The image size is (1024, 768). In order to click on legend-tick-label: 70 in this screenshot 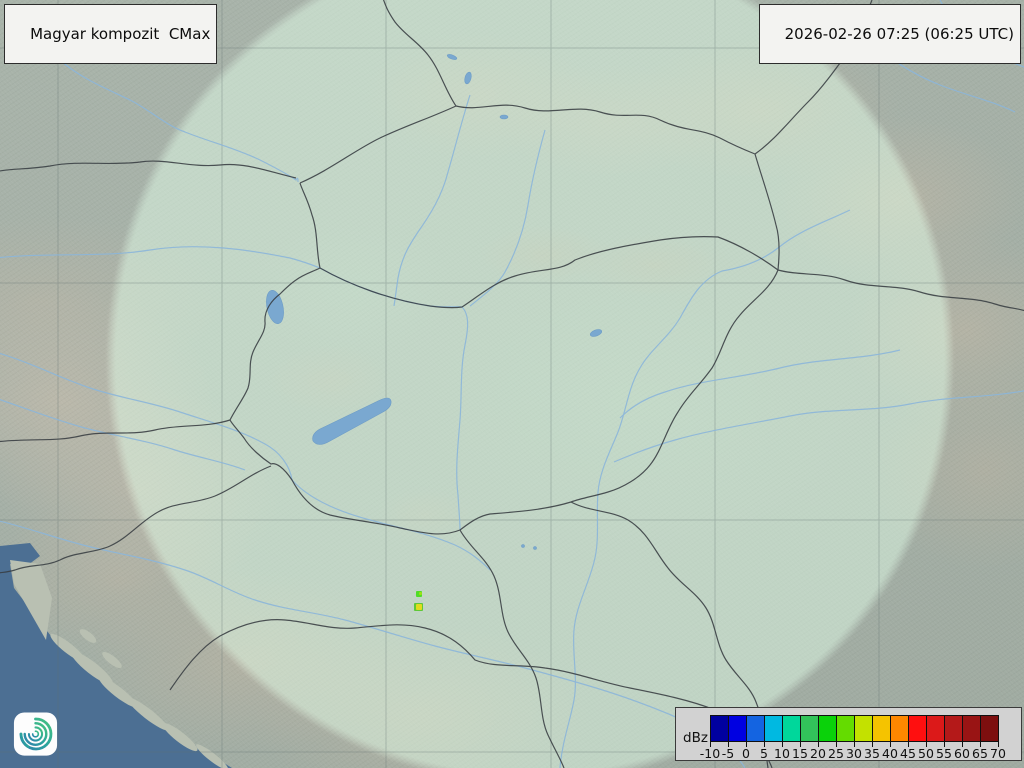, I will do `click(998, 753)`.